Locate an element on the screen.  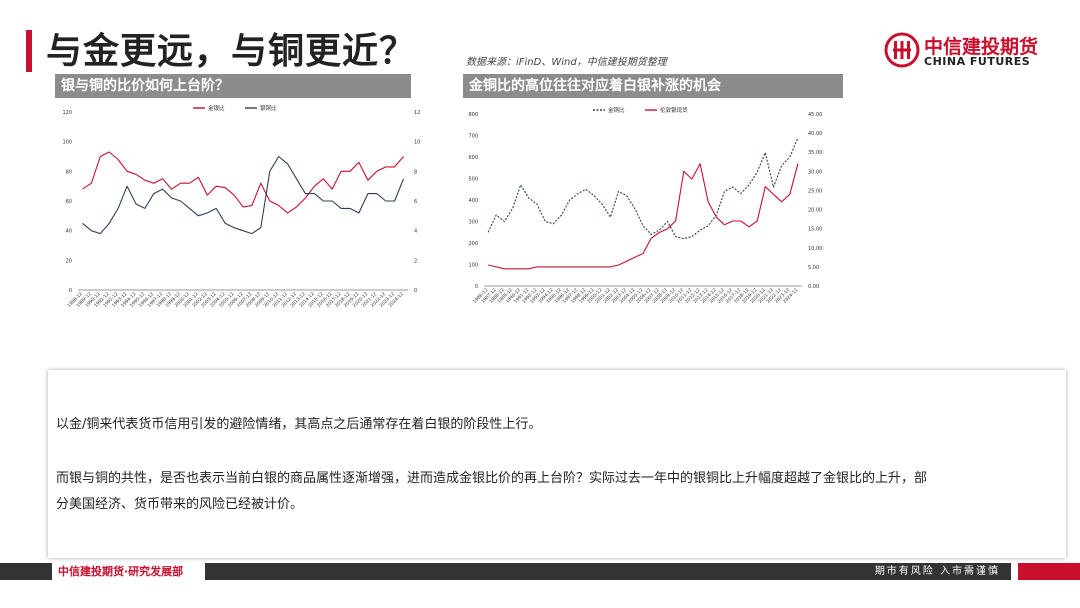
legend-label-0: 金银比 is located at coordinates (216, 108).